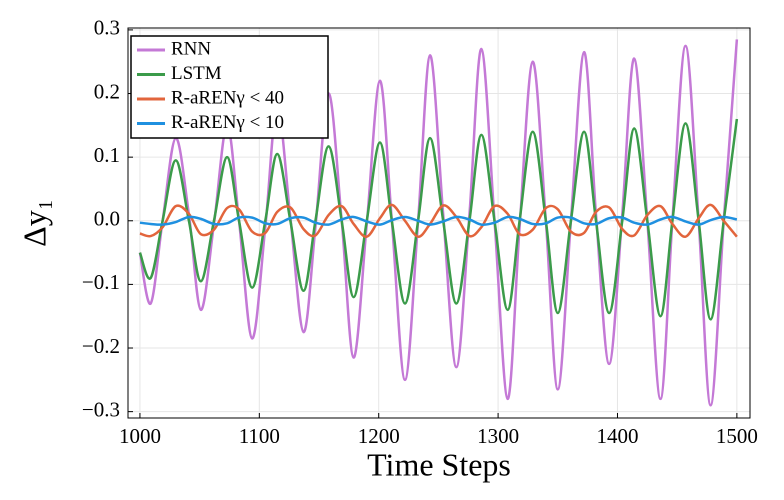 The width and height of the screenshot is (784, 500). I want to click on legend-label: R-aRENγ < 40, so click(227, 97).